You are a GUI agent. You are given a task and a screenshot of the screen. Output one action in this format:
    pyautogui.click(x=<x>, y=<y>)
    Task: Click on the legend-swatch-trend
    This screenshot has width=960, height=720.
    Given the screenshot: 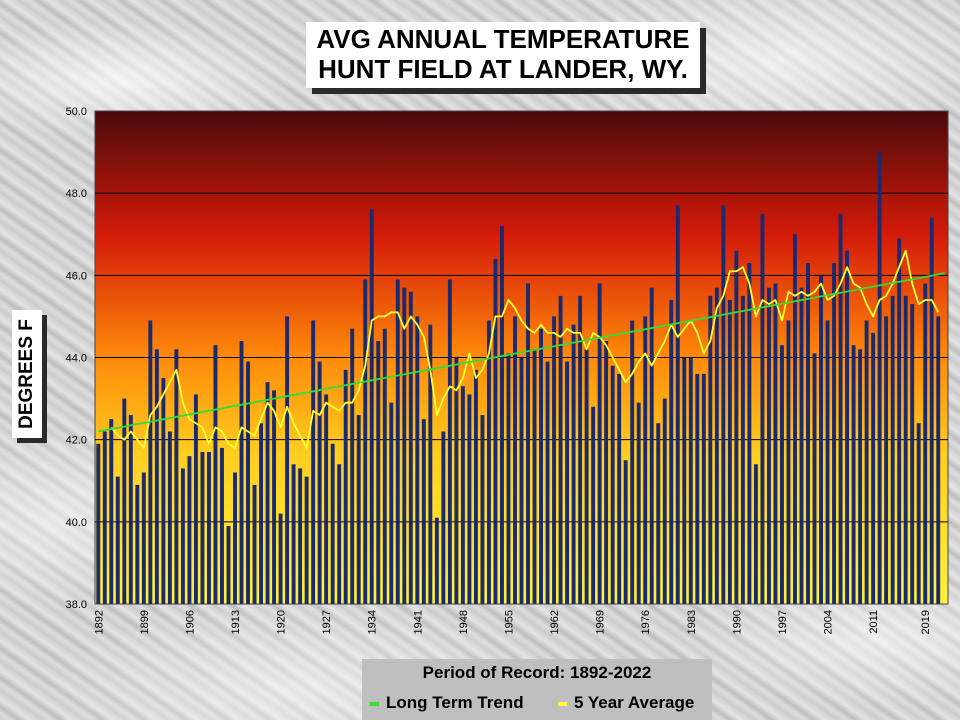 What is the action you would take?
    pyautogui.click(x=374, y=703)
    